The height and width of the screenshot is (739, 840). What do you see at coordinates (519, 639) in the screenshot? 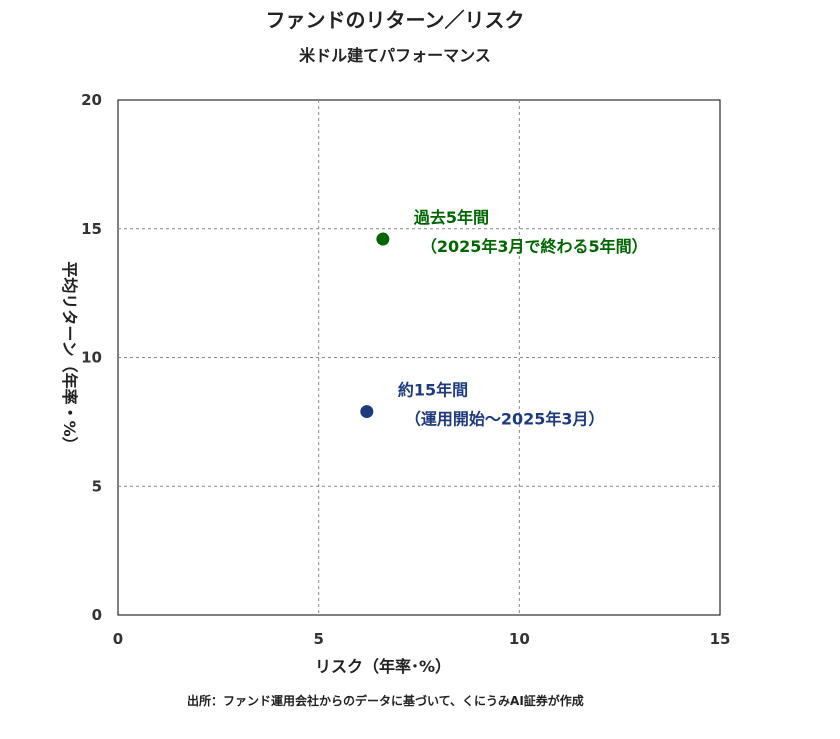
I see `x-tick-label: 10` at bounding box center [519, 639].